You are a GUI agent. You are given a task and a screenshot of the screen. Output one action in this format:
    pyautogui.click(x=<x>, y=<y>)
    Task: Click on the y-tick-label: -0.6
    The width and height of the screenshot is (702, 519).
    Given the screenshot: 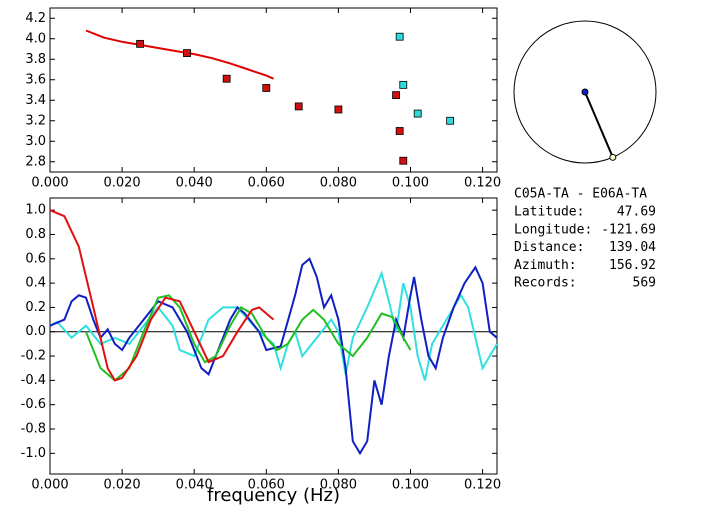 What is the action you would take?
    pyautogui.click(x=33, y=404)
    